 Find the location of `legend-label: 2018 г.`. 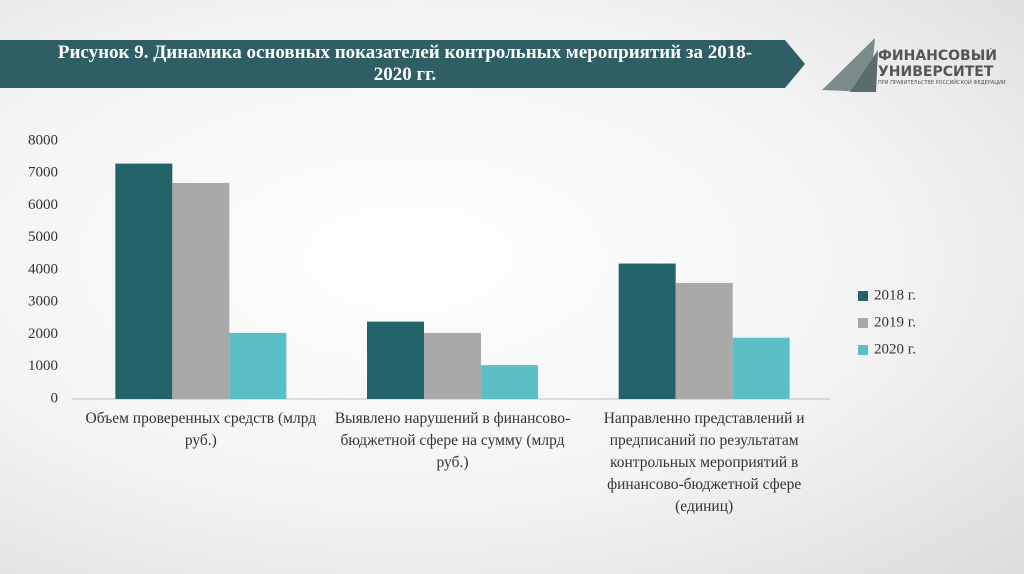

legend-label: 2018 г. is located at coordinates (895, 295).